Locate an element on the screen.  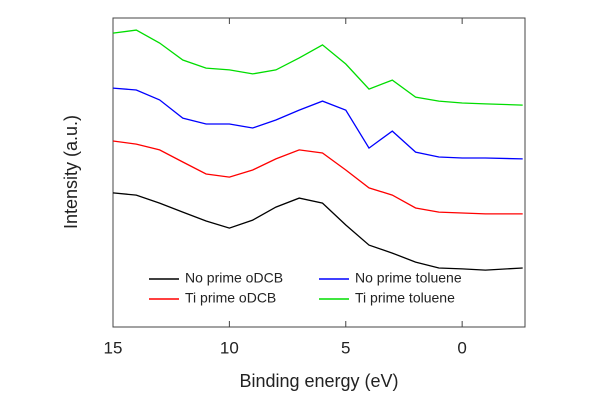
y-axis-label: Intensity (a.u.) is located at coordinates (71, 172).